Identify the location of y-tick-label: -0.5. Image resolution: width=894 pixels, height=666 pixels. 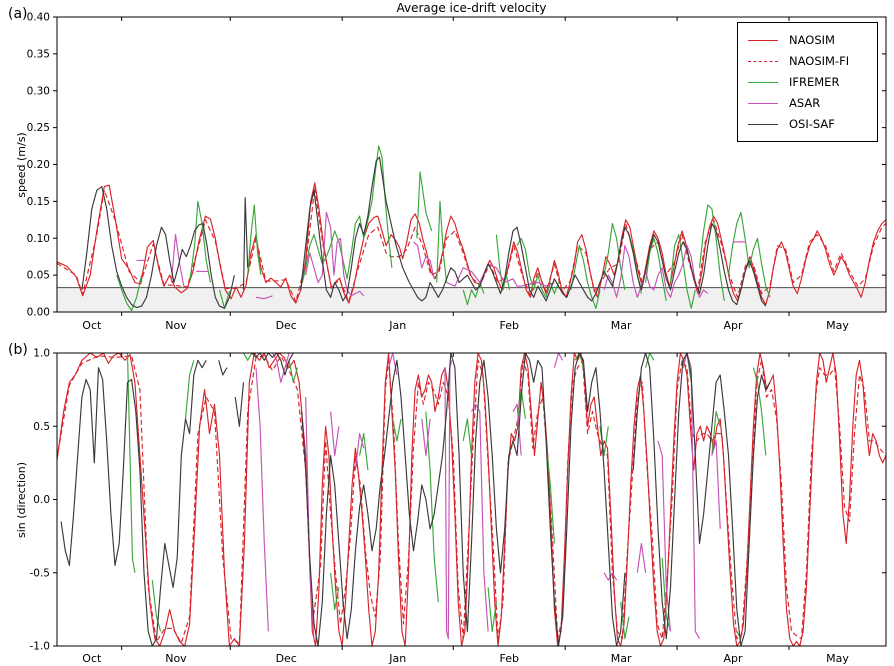
(40, 573).